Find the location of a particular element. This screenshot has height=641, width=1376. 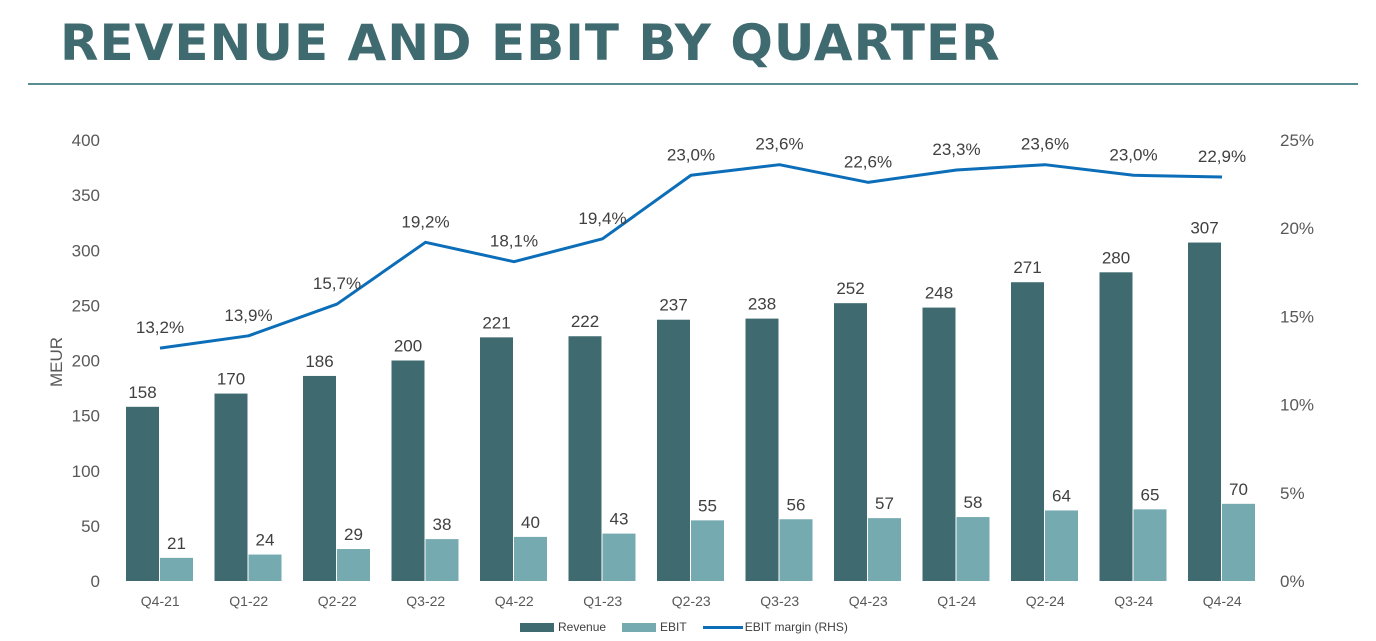

y2-tick-label: 20% is located at coordinates (1297, 228).